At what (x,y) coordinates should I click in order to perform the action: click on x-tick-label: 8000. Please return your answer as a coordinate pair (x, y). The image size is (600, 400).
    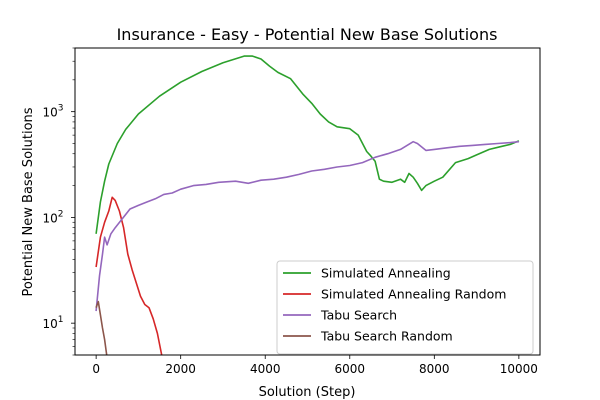
    Looking at the image, I should click on (434, 369).